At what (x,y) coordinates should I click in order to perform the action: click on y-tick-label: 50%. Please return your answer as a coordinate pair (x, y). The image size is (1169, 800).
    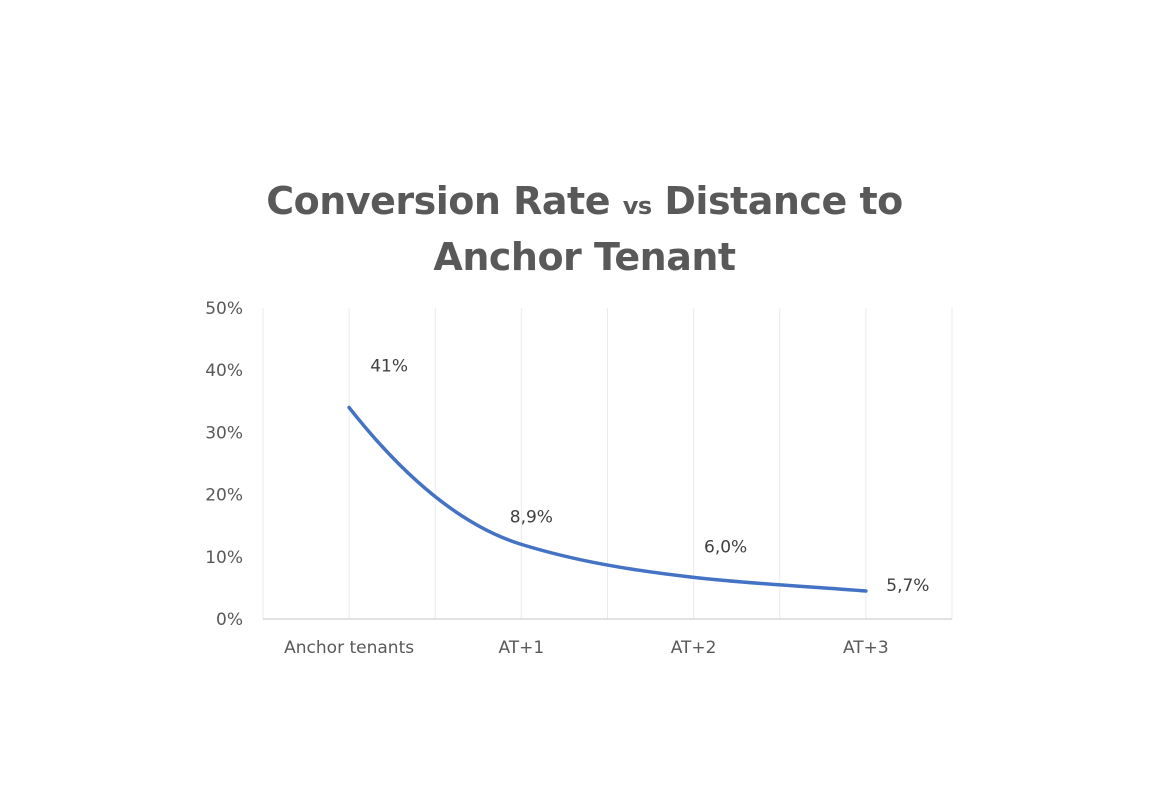
    Looking at the image, I should click on (224, 309).